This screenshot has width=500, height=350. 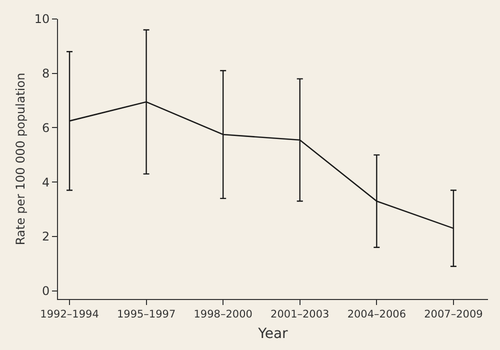 I want to click on y-tick-label: 6, so click(x=46, y=127).